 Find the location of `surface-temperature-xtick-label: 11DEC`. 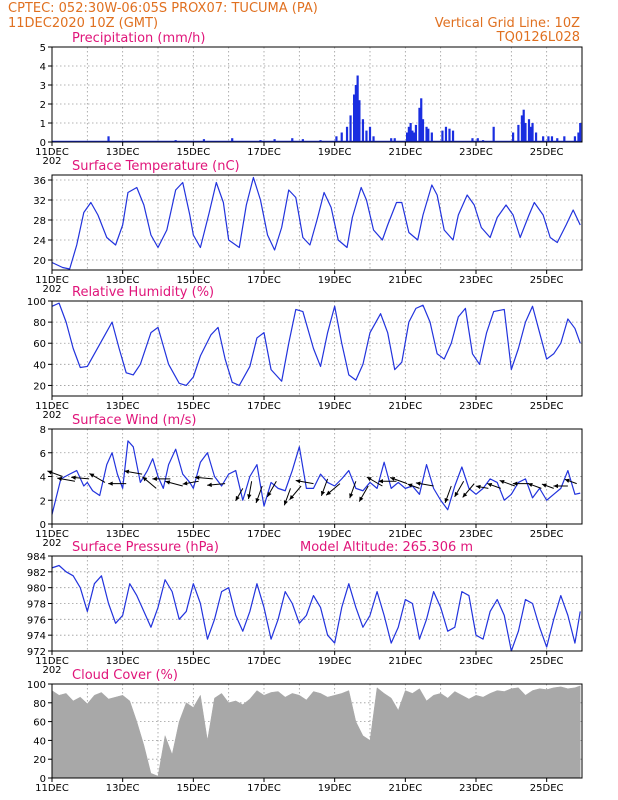

surface-temperature-xtick-label: 11DEC is located at coordinates (52, 280).